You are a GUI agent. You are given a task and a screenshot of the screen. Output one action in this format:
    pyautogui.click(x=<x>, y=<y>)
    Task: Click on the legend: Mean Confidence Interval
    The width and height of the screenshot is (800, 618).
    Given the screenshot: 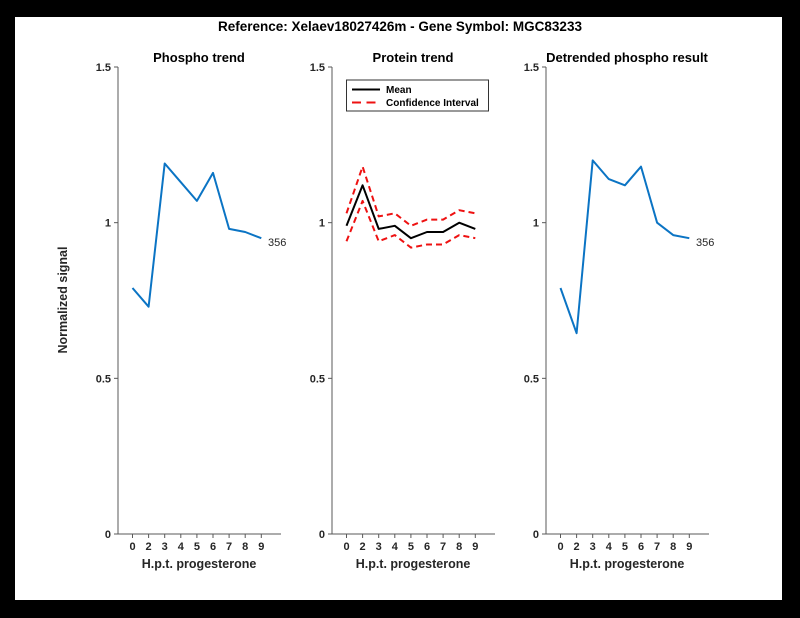 What is the action you would take?
    pyautogui.click(x=417, y=95)
    